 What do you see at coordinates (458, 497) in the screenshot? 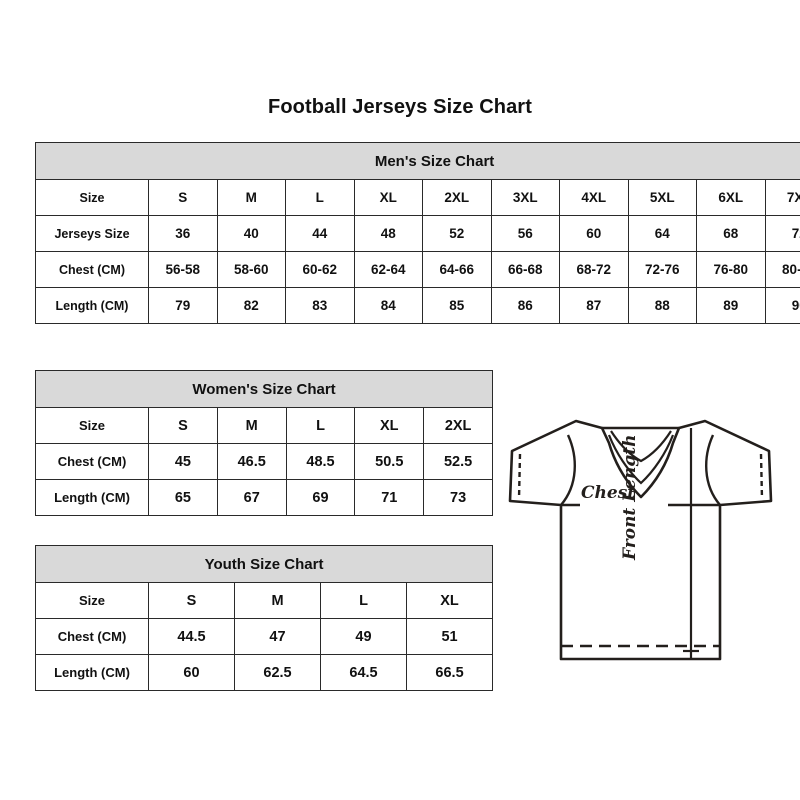
I see `cell-length-2xl: 73` at bounding box center [458, 497].